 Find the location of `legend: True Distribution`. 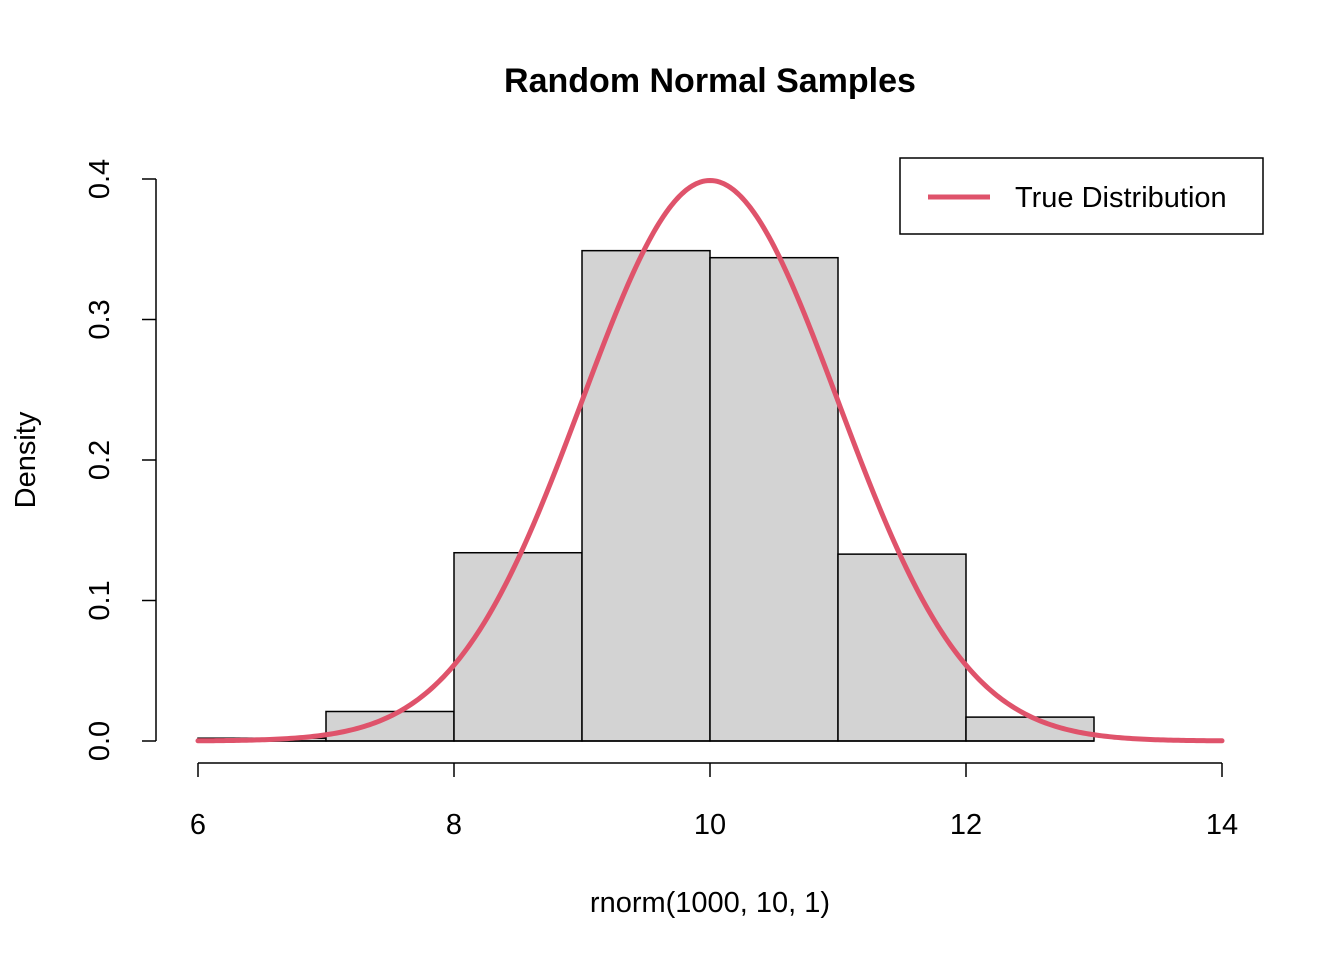

legend: True Distribution is located at coordinates (1081, 196).